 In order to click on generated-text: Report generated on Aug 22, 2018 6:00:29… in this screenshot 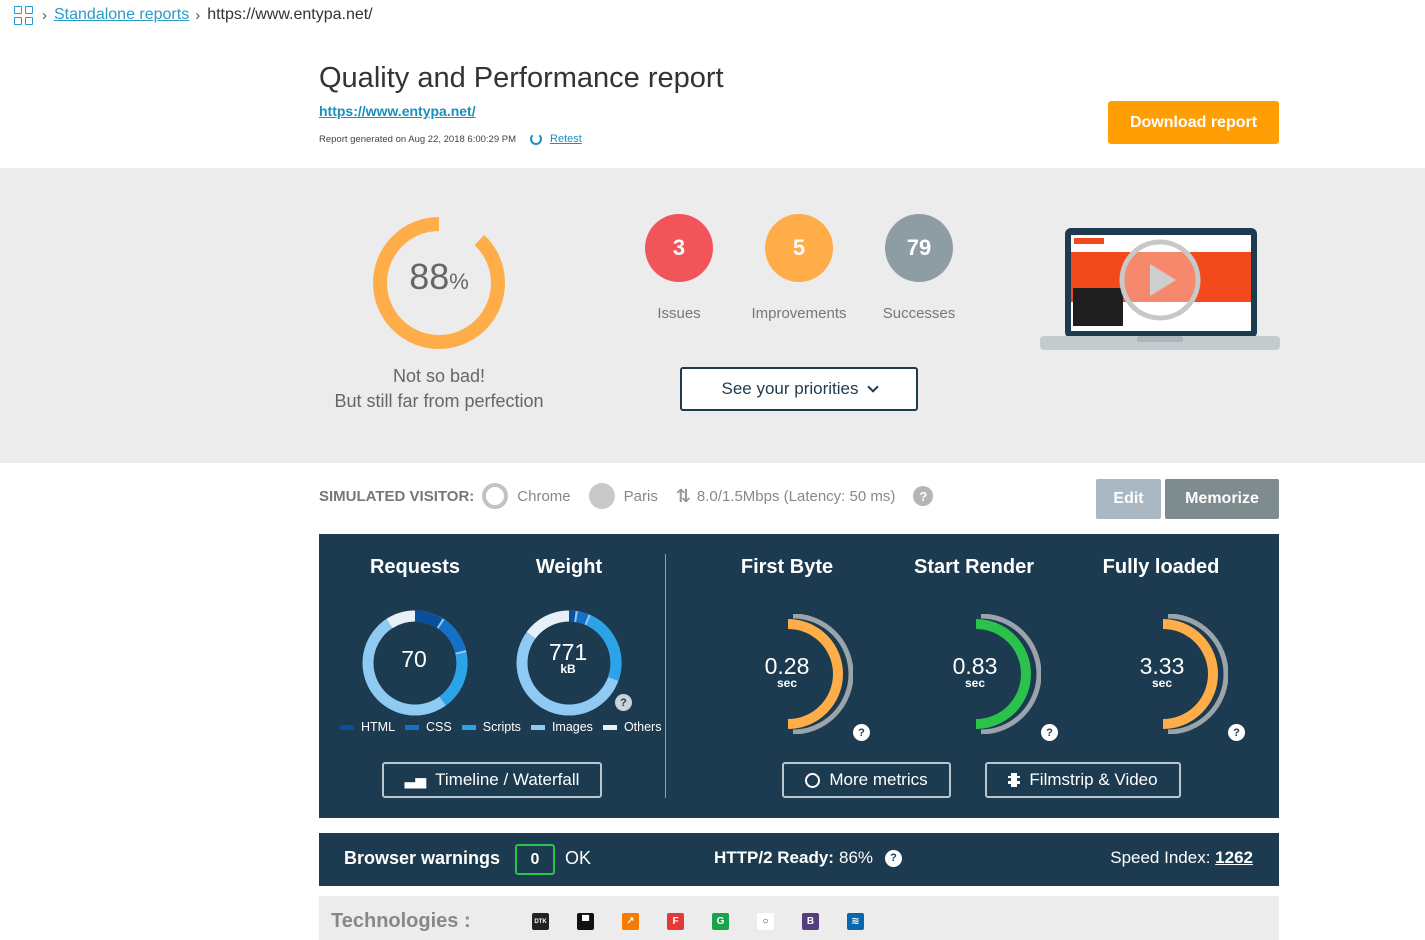, I will do `click(418, 139)`.